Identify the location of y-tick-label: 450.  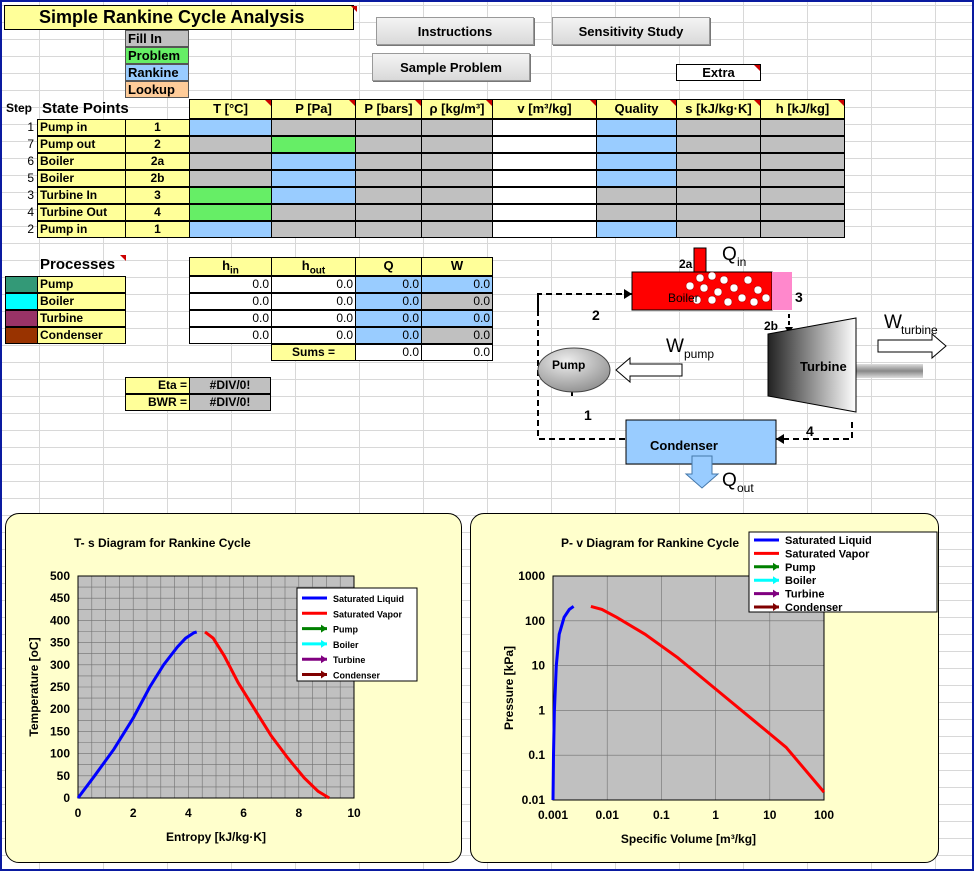
(60, 598).